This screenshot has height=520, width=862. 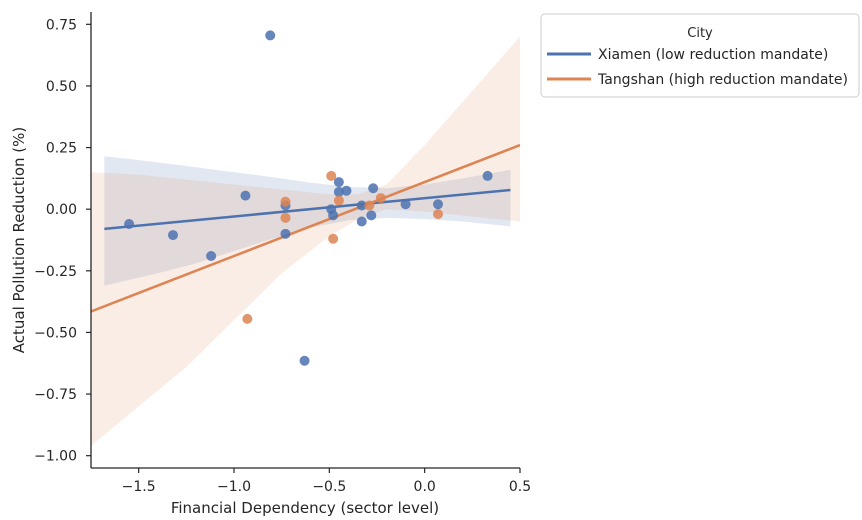 I want to click on y-tick-label: 0.00, so click(x=61, y=210).